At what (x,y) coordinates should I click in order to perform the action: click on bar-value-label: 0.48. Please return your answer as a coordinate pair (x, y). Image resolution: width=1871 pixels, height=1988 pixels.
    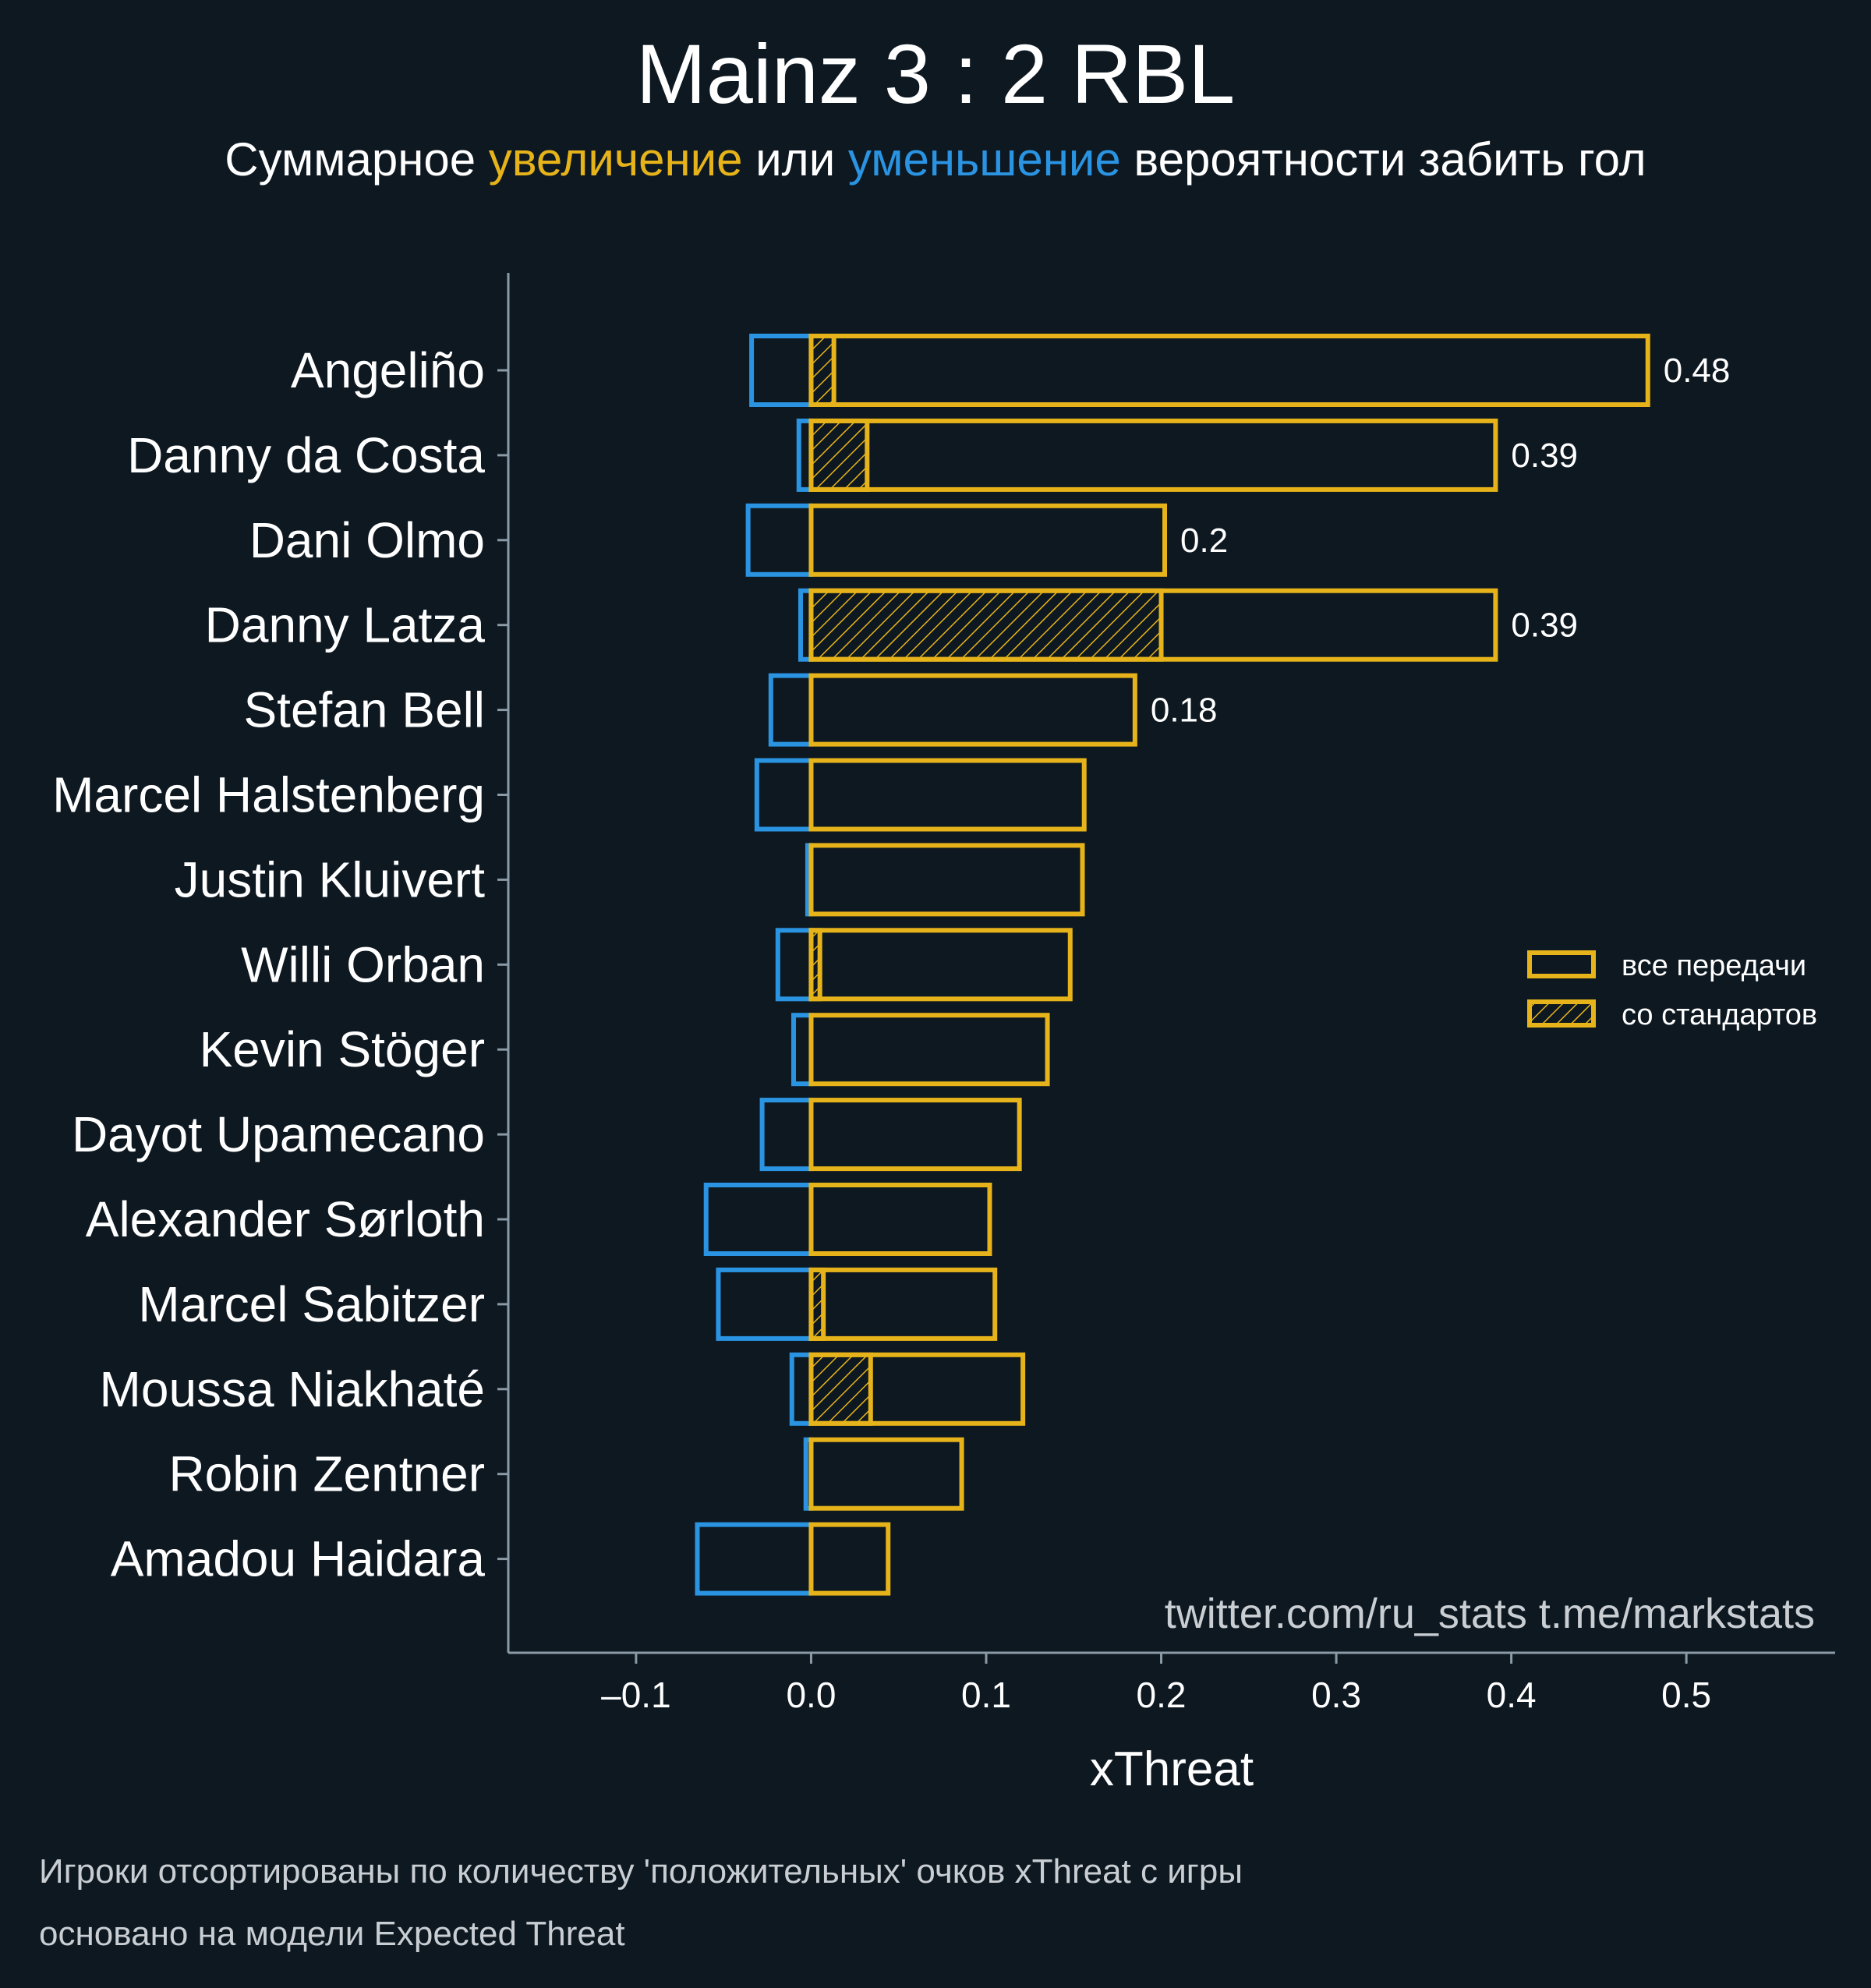
    Looking at the image, I should click on (1697, 371).